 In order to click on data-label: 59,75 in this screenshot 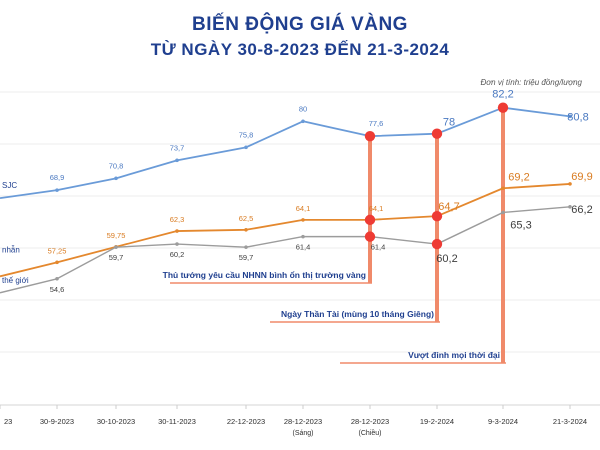, I will do `click(116, 235)`.